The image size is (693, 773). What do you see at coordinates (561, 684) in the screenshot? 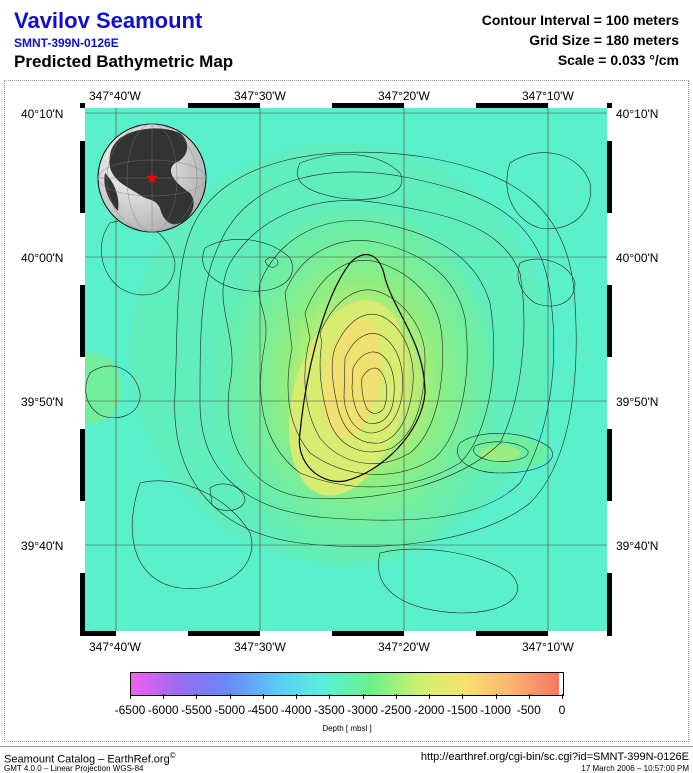
I see `colorbar-zero-band` at bounding box center [561, 684].